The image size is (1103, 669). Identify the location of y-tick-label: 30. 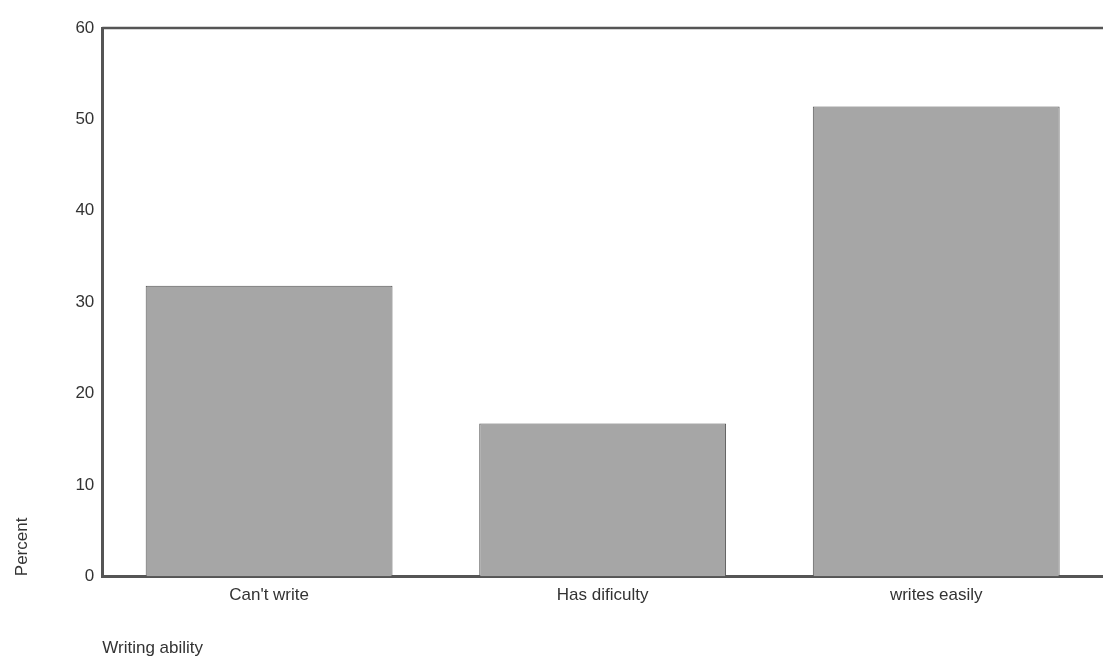
(85, 301).